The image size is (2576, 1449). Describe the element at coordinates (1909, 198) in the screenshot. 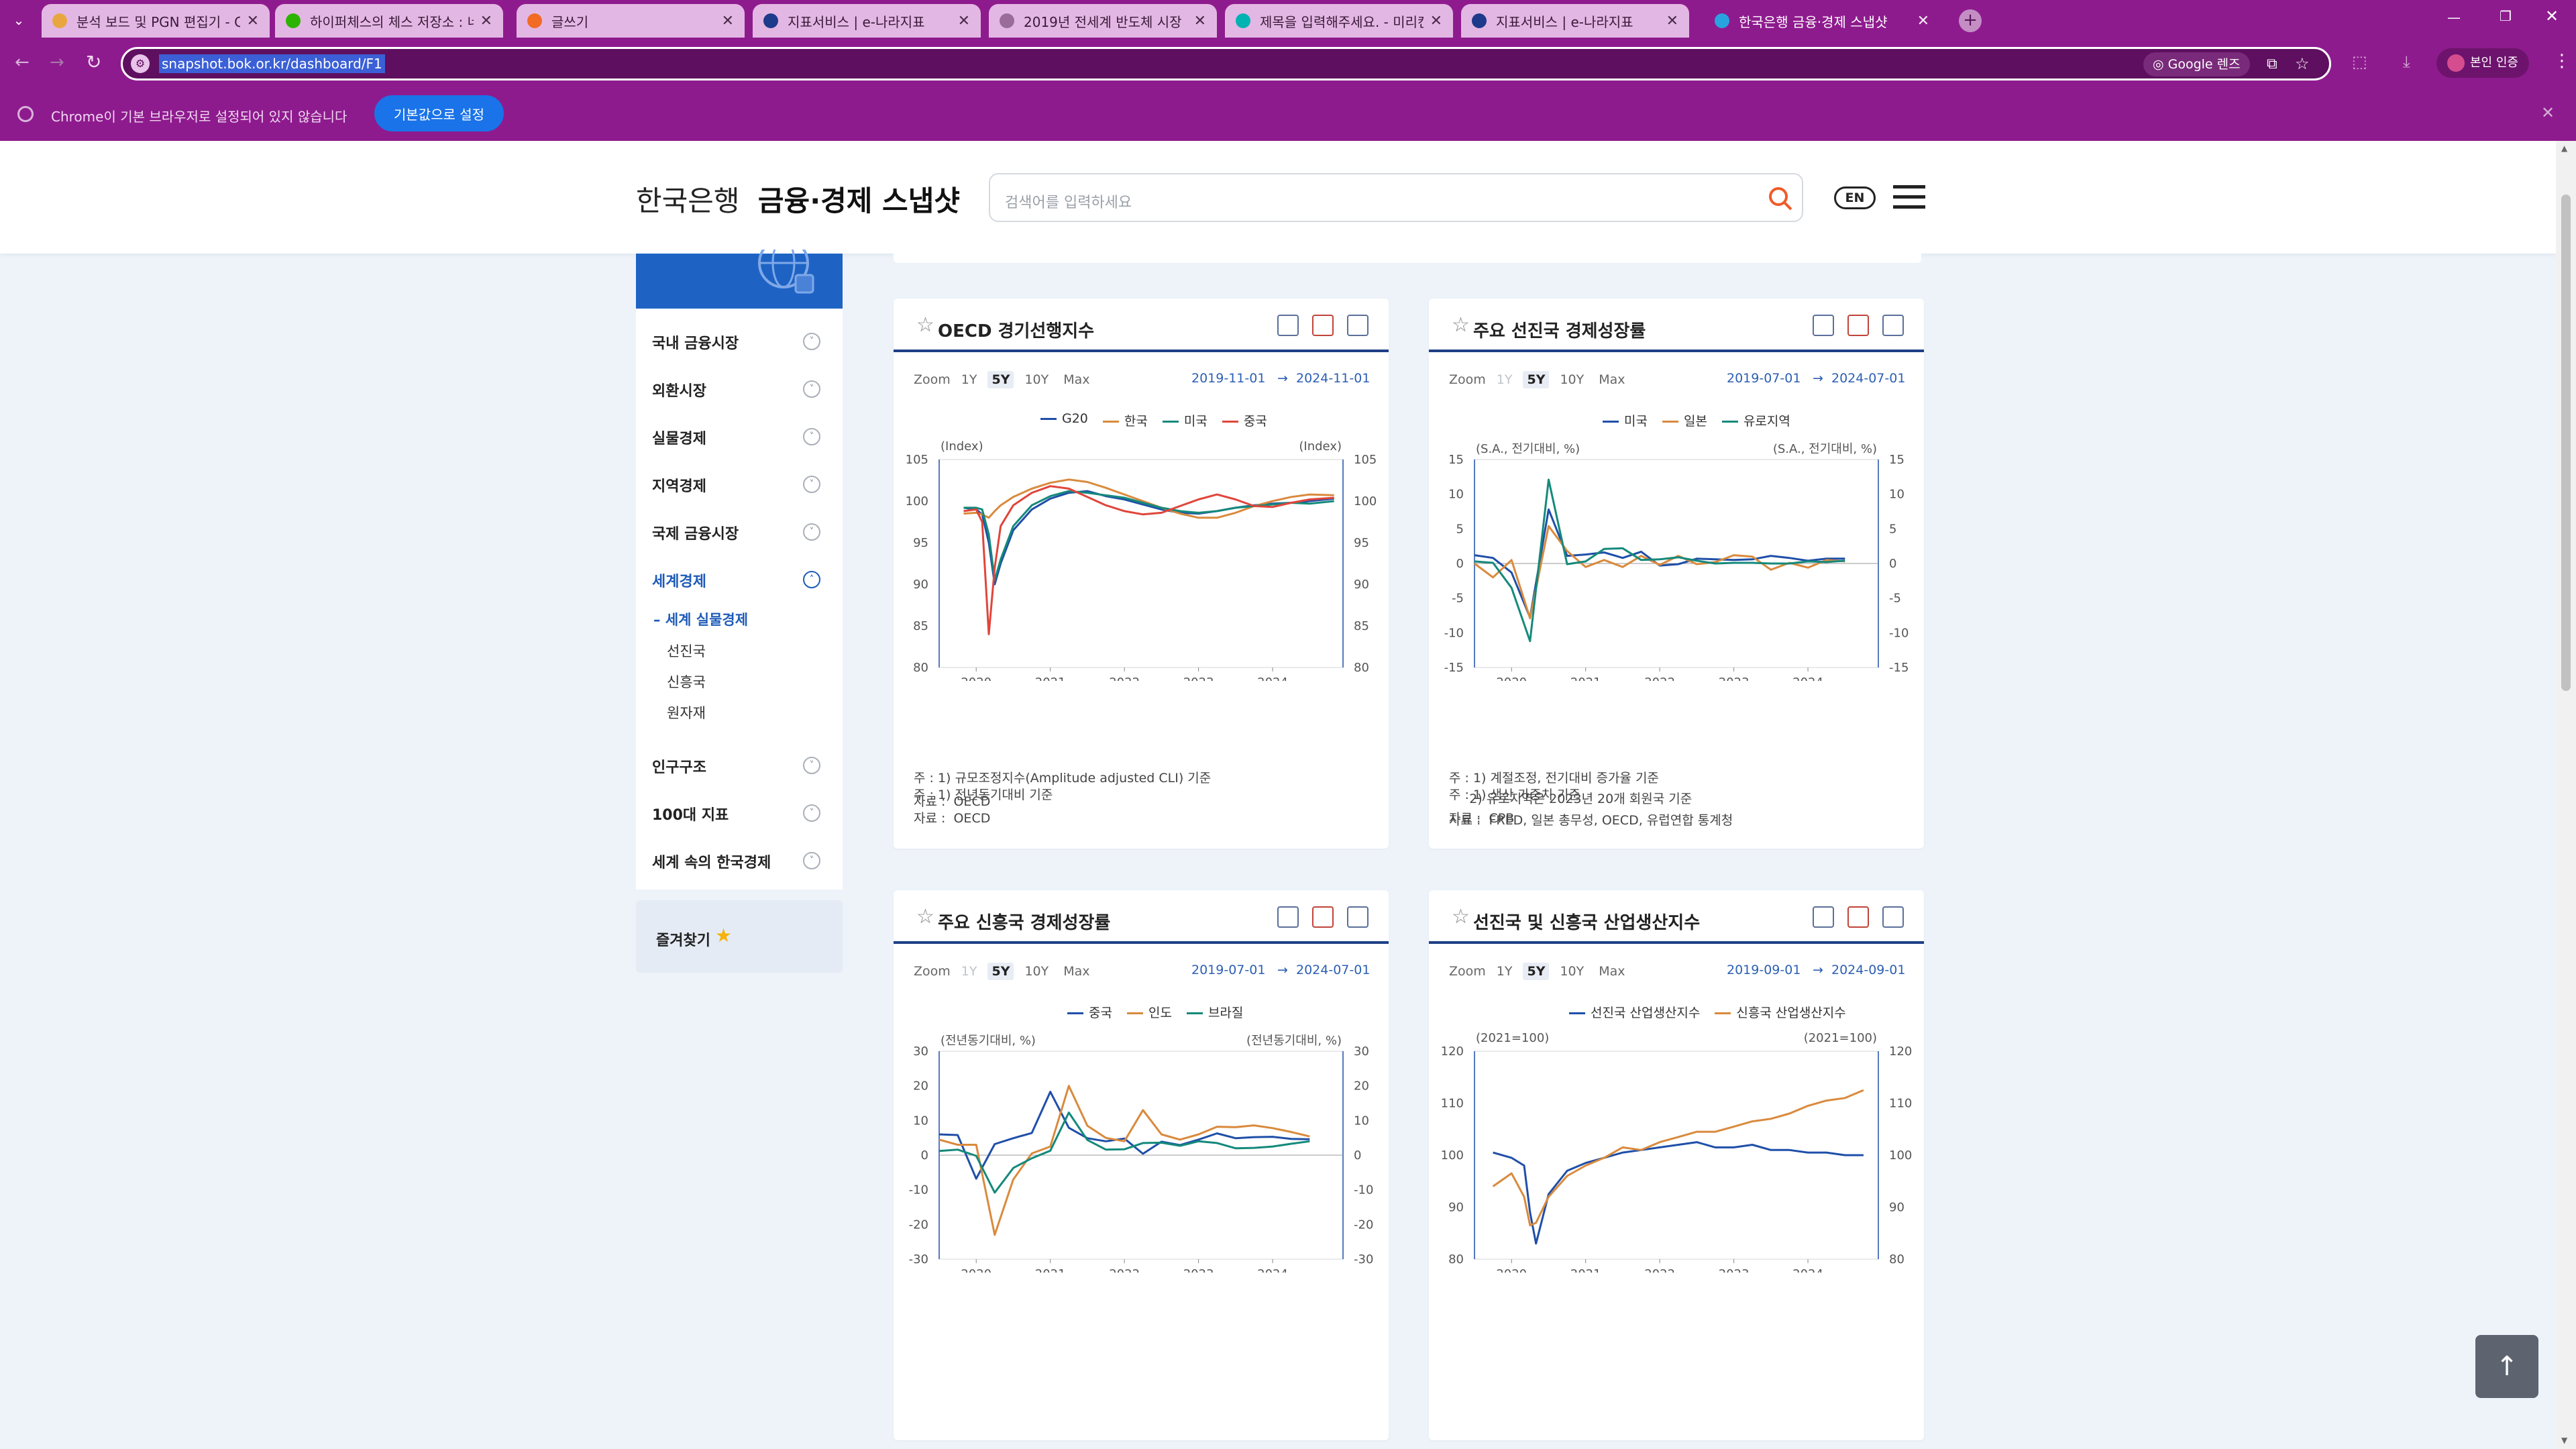

I see `hamburger-menu-icon` at that location.